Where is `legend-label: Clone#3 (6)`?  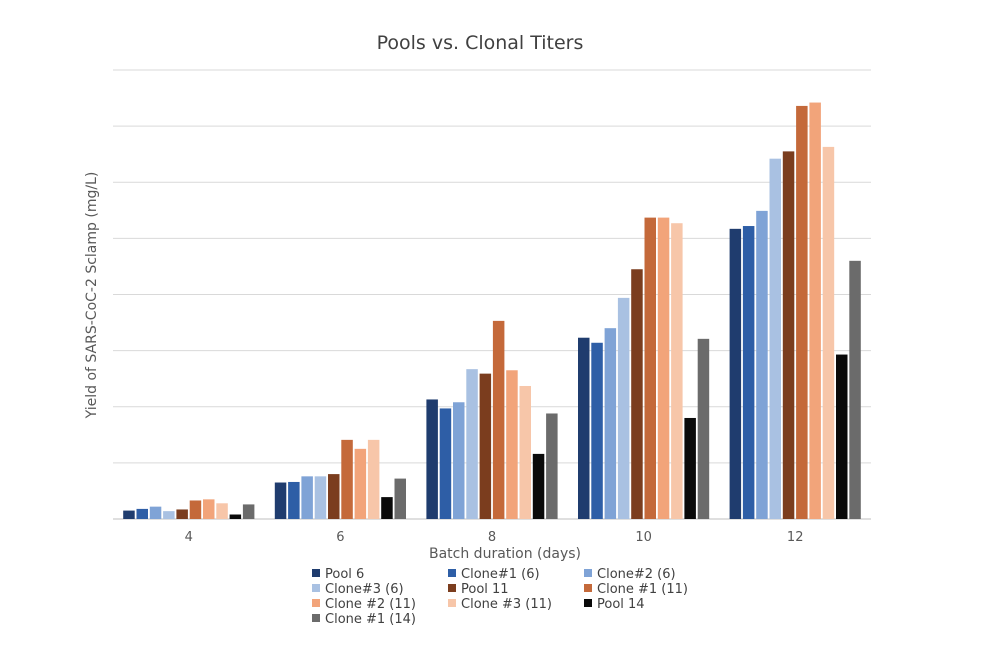
legend-label: Clone#3 (6) is located at coordinates (364, 589).